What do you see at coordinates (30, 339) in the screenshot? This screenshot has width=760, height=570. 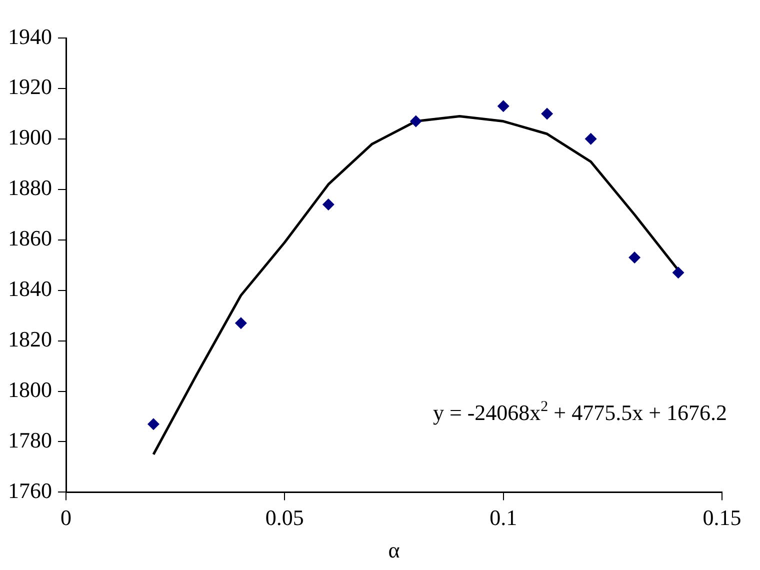 I see `y-tick-label: 1820` at bounding box center [30, 339].